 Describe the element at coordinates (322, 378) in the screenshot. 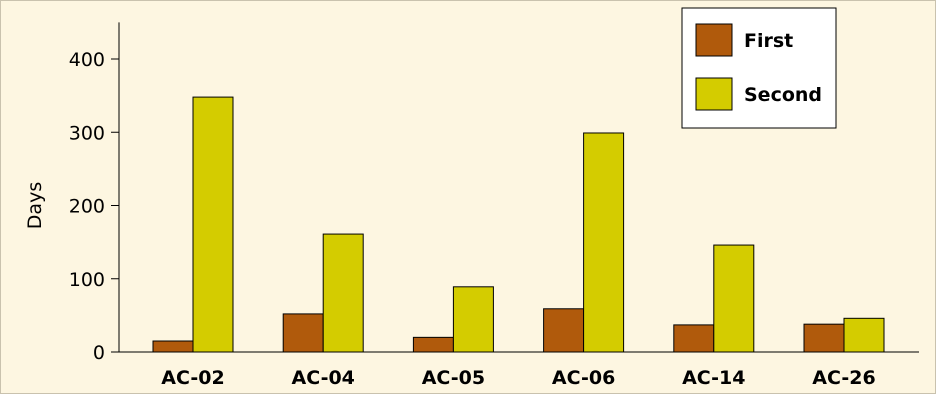

I see `category-label: AC-04` at that location.